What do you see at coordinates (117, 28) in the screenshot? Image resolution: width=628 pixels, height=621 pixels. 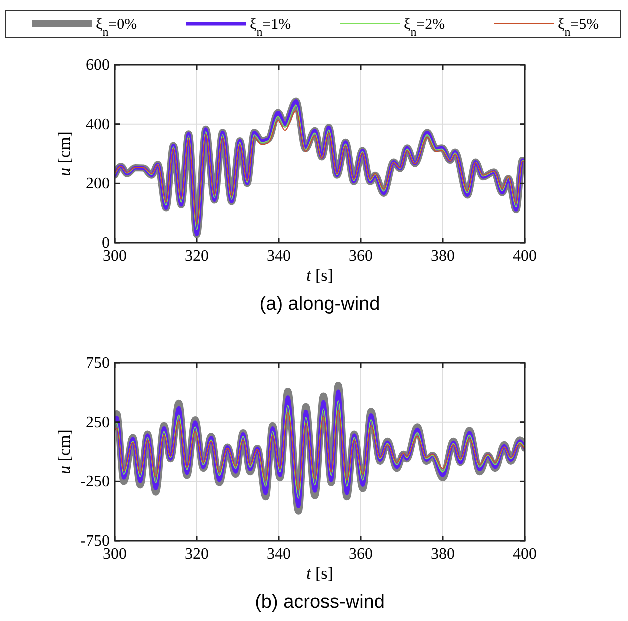 I see `legend-label: ξ$_{n}$=0%` at bounding box center [117, 28].